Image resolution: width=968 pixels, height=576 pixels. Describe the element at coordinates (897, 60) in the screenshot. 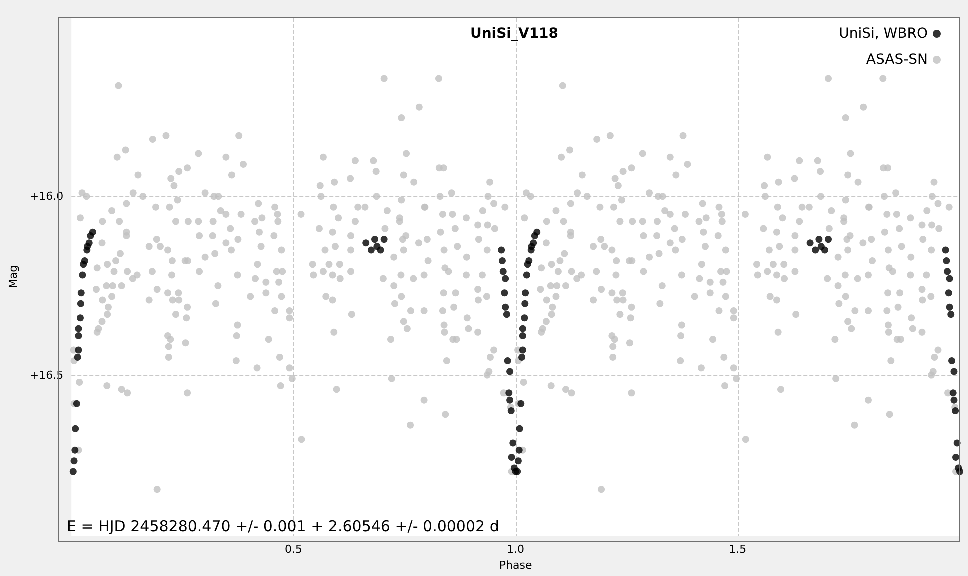

I see `legend-label: ASAS-SN` at that location.